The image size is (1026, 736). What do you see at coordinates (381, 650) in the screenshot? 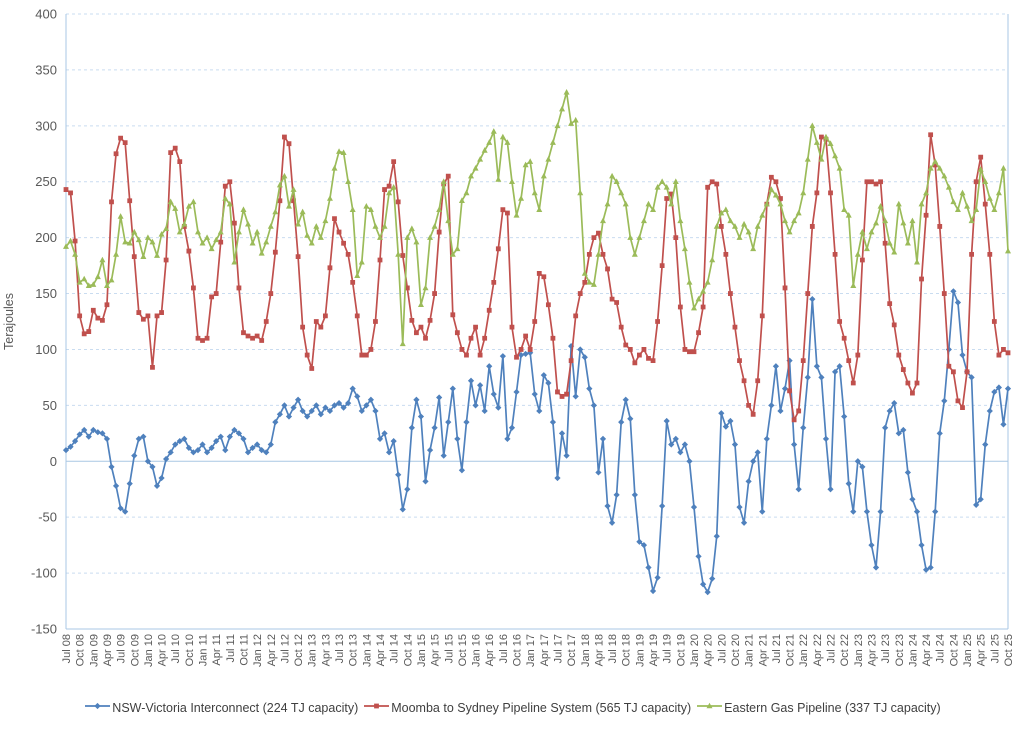
I see `x-tick-label: Apr 14` at bounding box center [381, 650].